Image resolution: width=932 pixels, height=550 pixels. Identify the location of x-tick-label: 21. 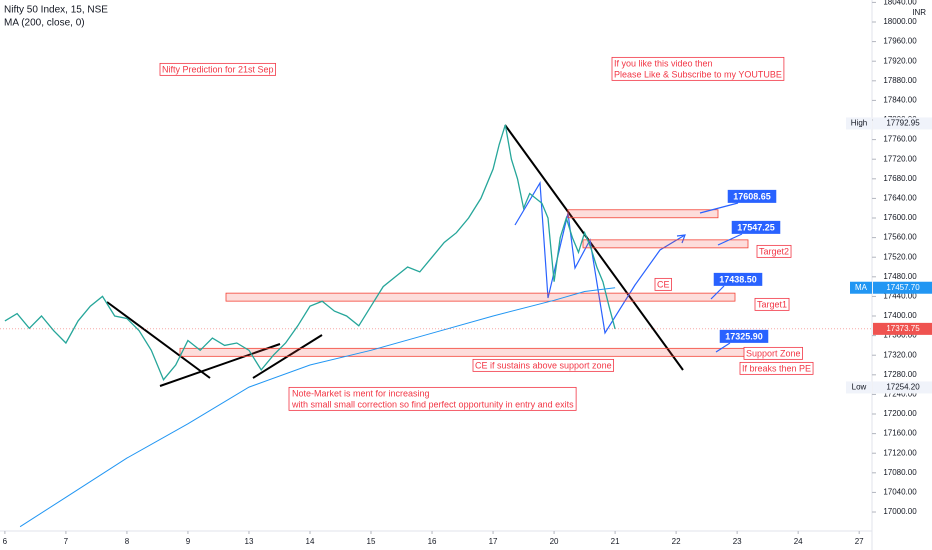
(615, 541).